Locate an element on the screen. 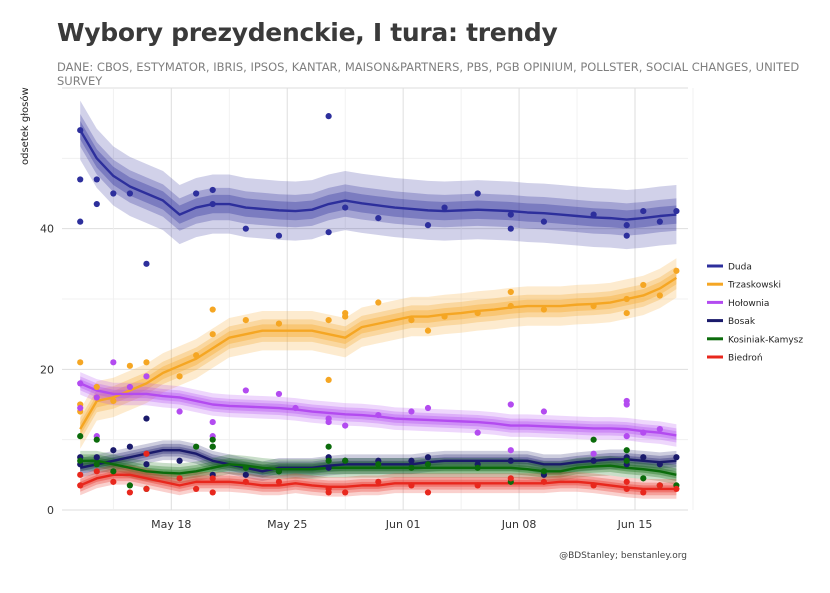 This screenshot has height=593, width=830. line-duda is located at coordinates (378, 175).